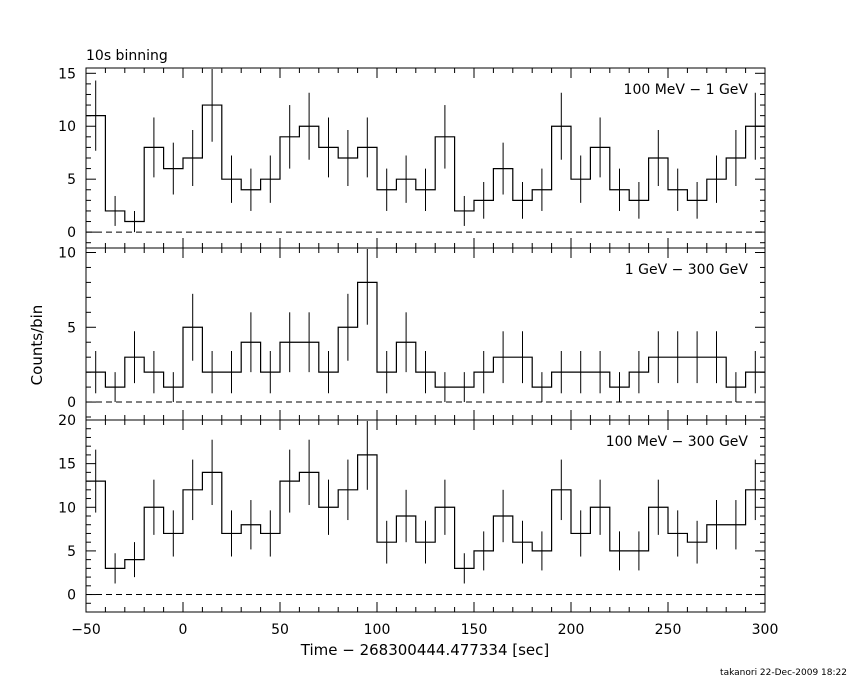 The width and height of the screenshot is (850, 685). What do you see at coordinates (765, 630) in the screenshot?
I see `x-tick-label: 300` at bounding box center [765, 630].